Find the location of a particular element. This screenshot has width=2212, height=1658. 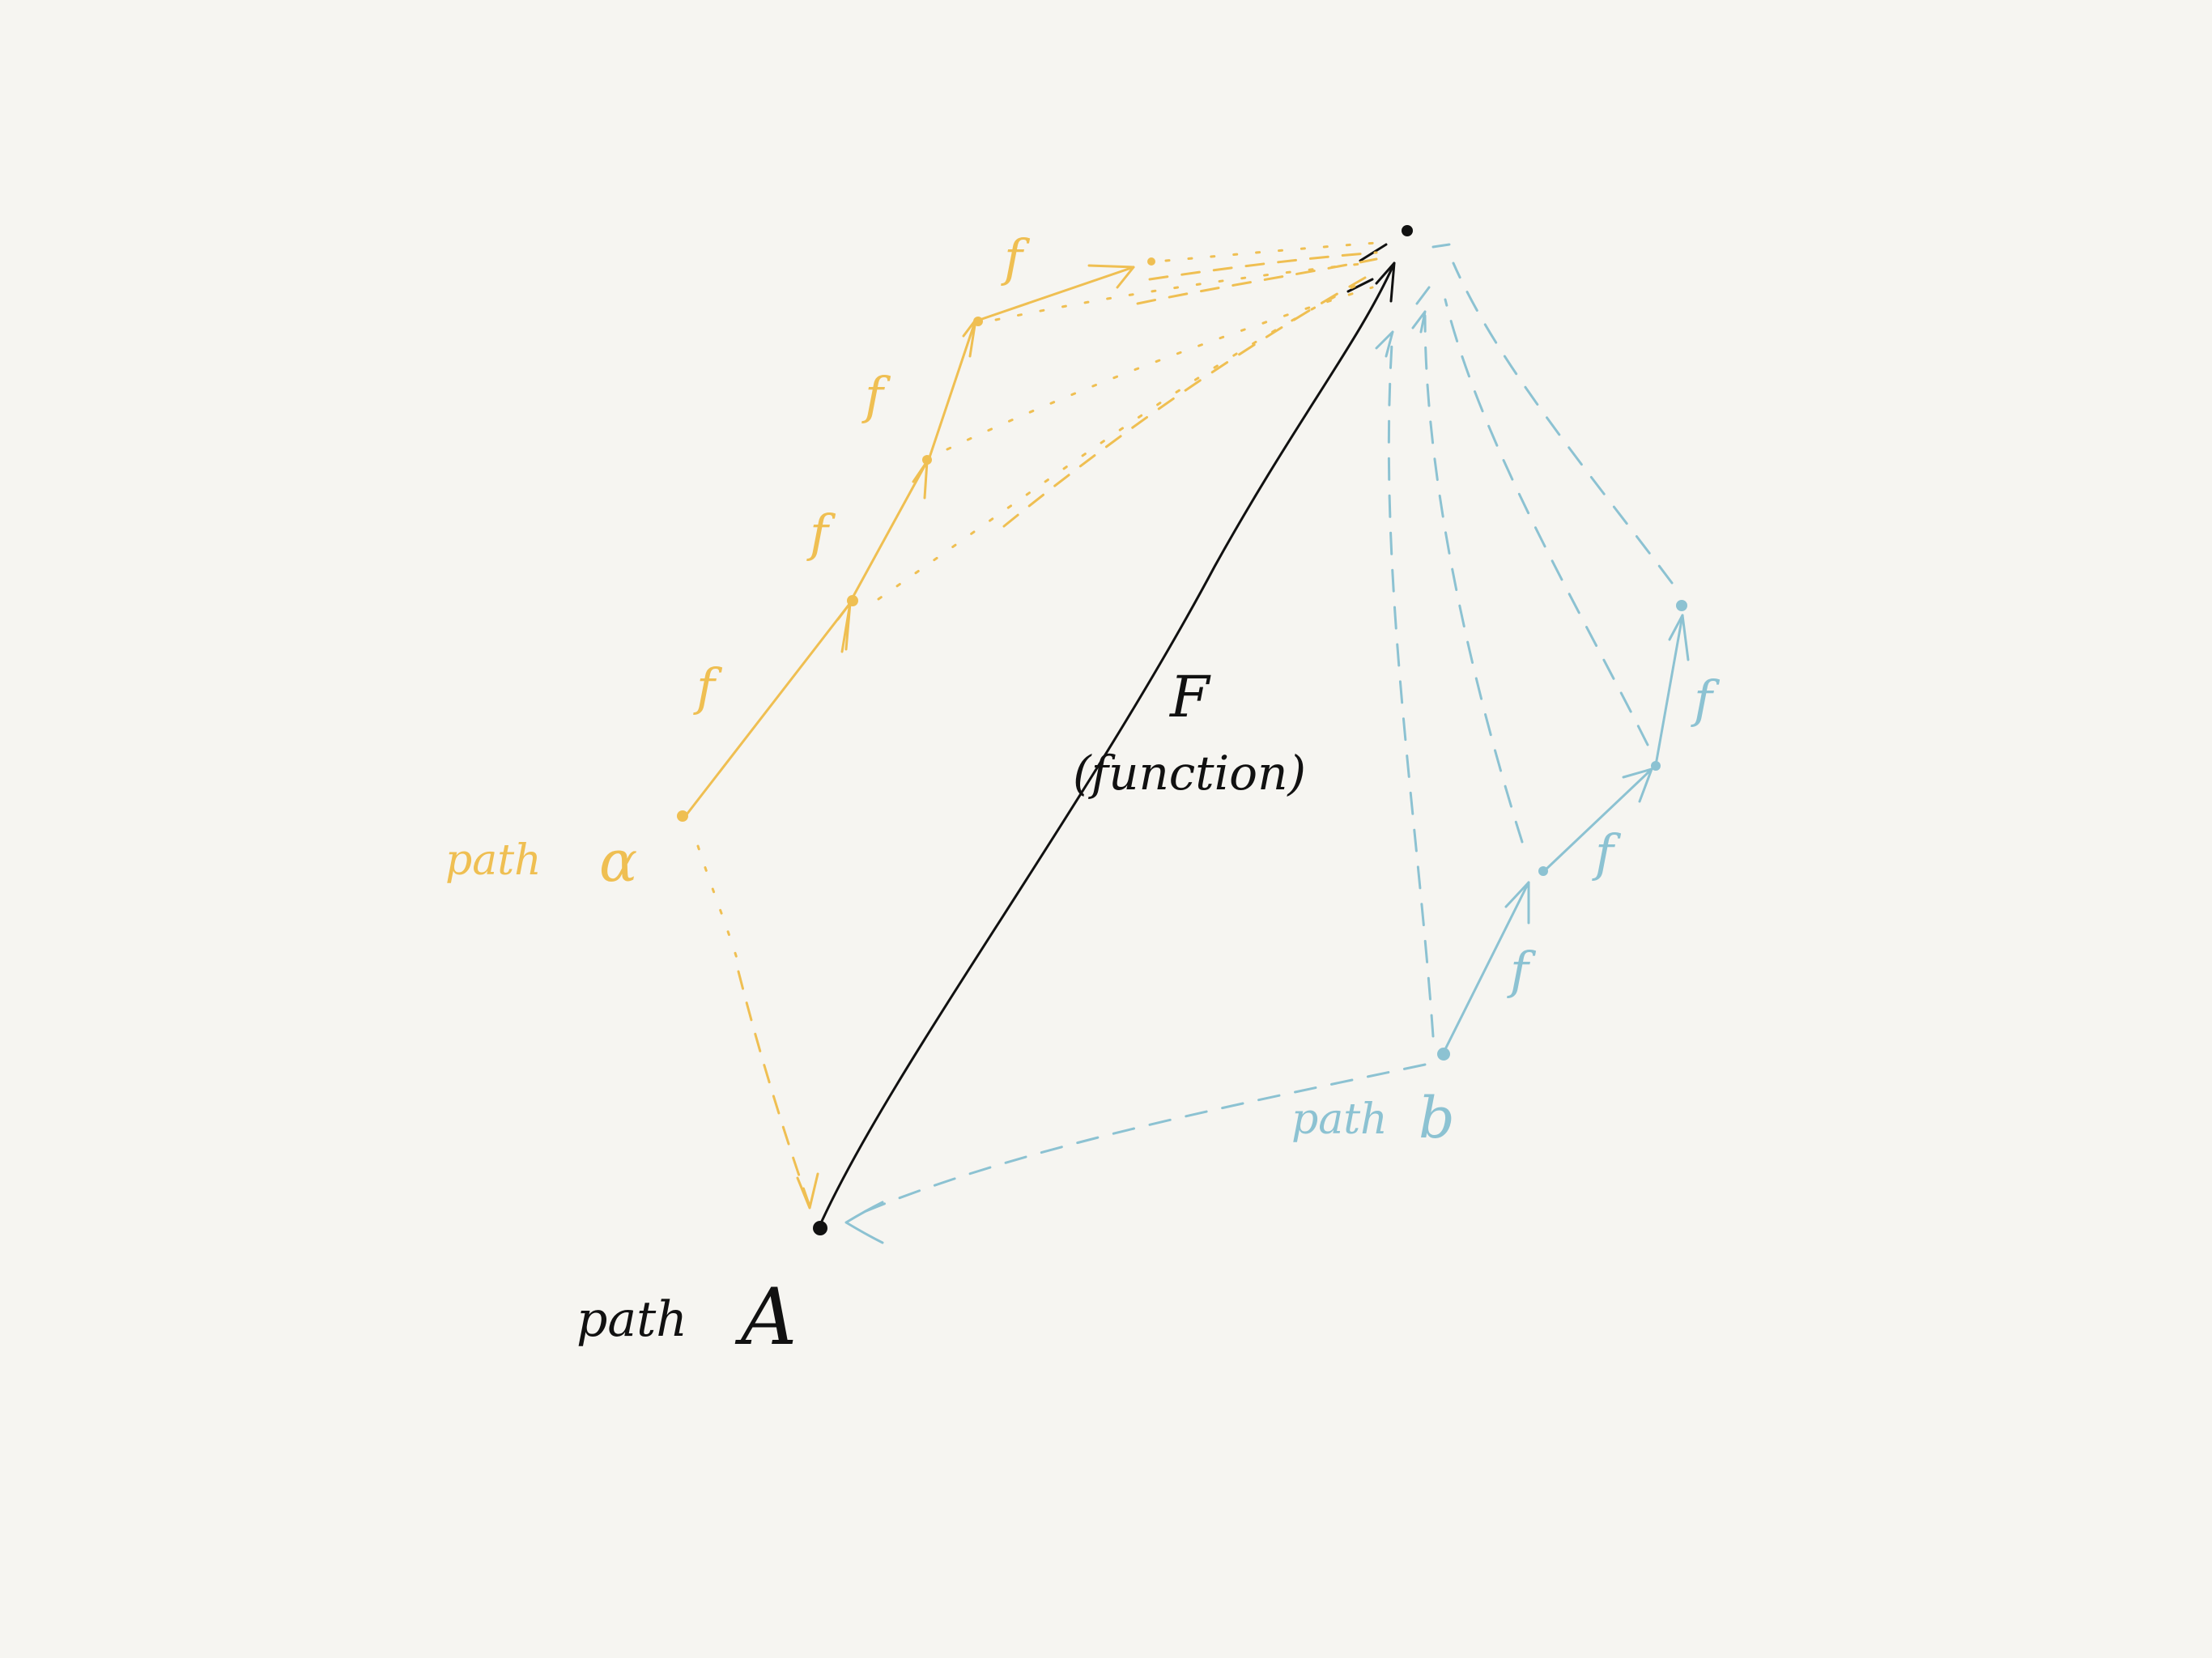

F-symbol: F is located at coordinates (1189, 697).